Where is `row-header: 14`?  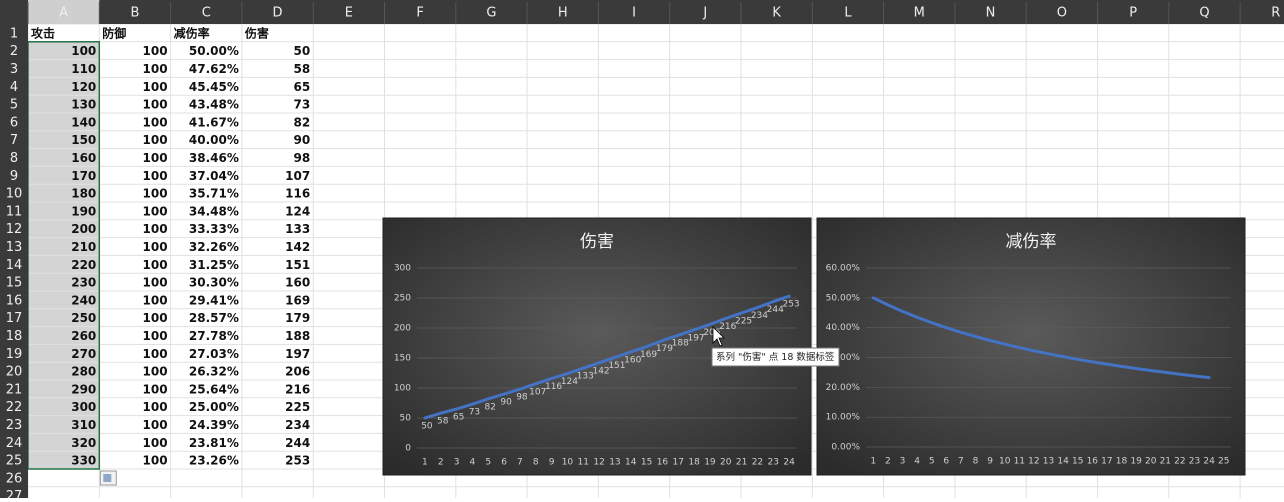
row-header: 14 is located at coordinates (14, 265).